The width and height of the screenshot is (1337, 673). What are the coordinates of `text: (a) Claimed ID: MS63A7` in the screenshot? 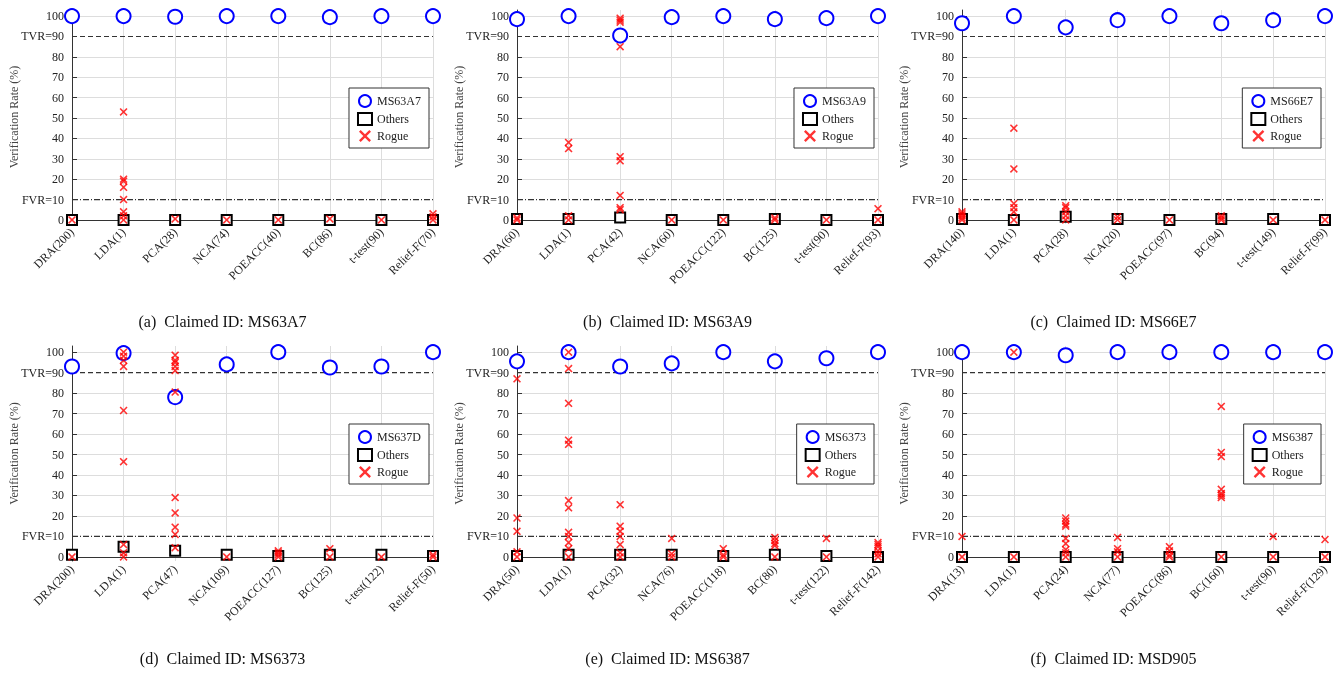 It's located at (222, 321).